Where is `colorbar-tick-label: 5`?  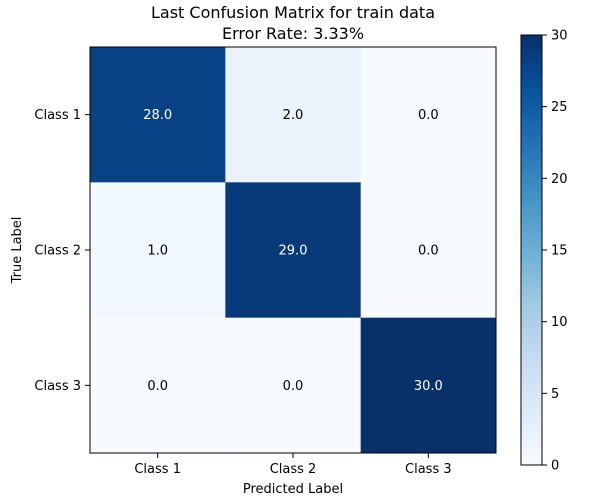
colorbar-tick-label: 5 is located at coordinates (555, 394).